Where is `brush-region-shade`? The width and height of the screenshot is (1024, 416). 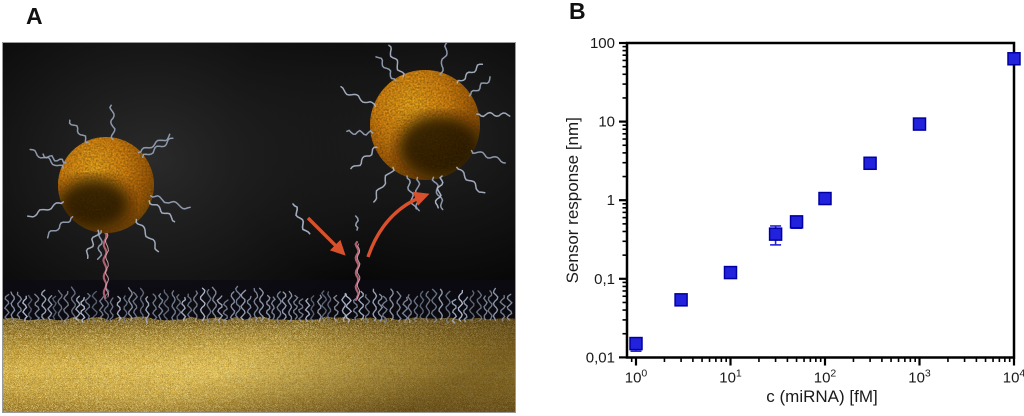
brush-region-shade is located at coordinates (259, 301).